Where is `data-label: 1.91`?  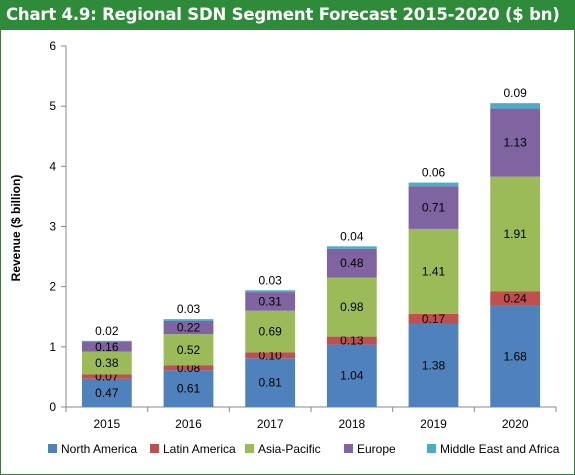 data-label: 1.91 is located at coordinates (515, 234).